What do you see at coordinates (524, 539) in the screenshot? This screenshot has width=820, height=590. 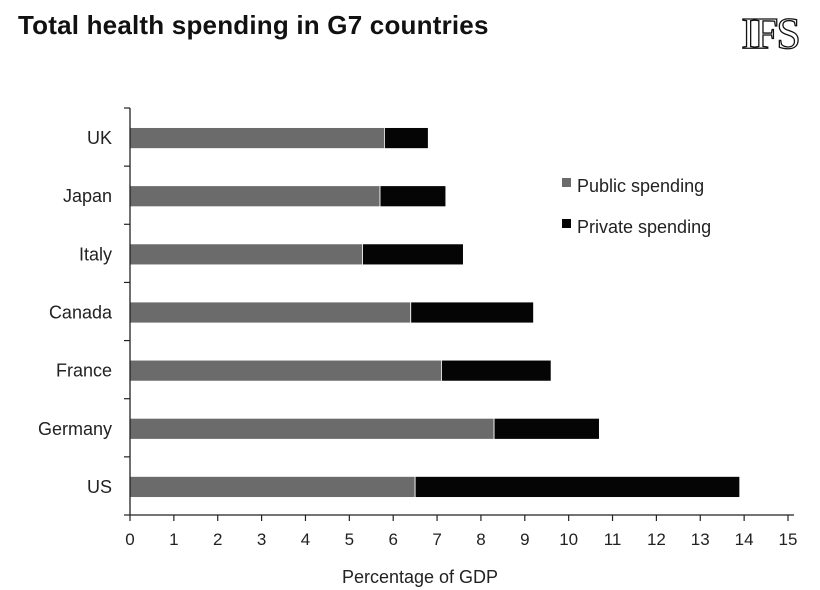 I see `x-tick-label: 9` at bounding box center [524, 539].